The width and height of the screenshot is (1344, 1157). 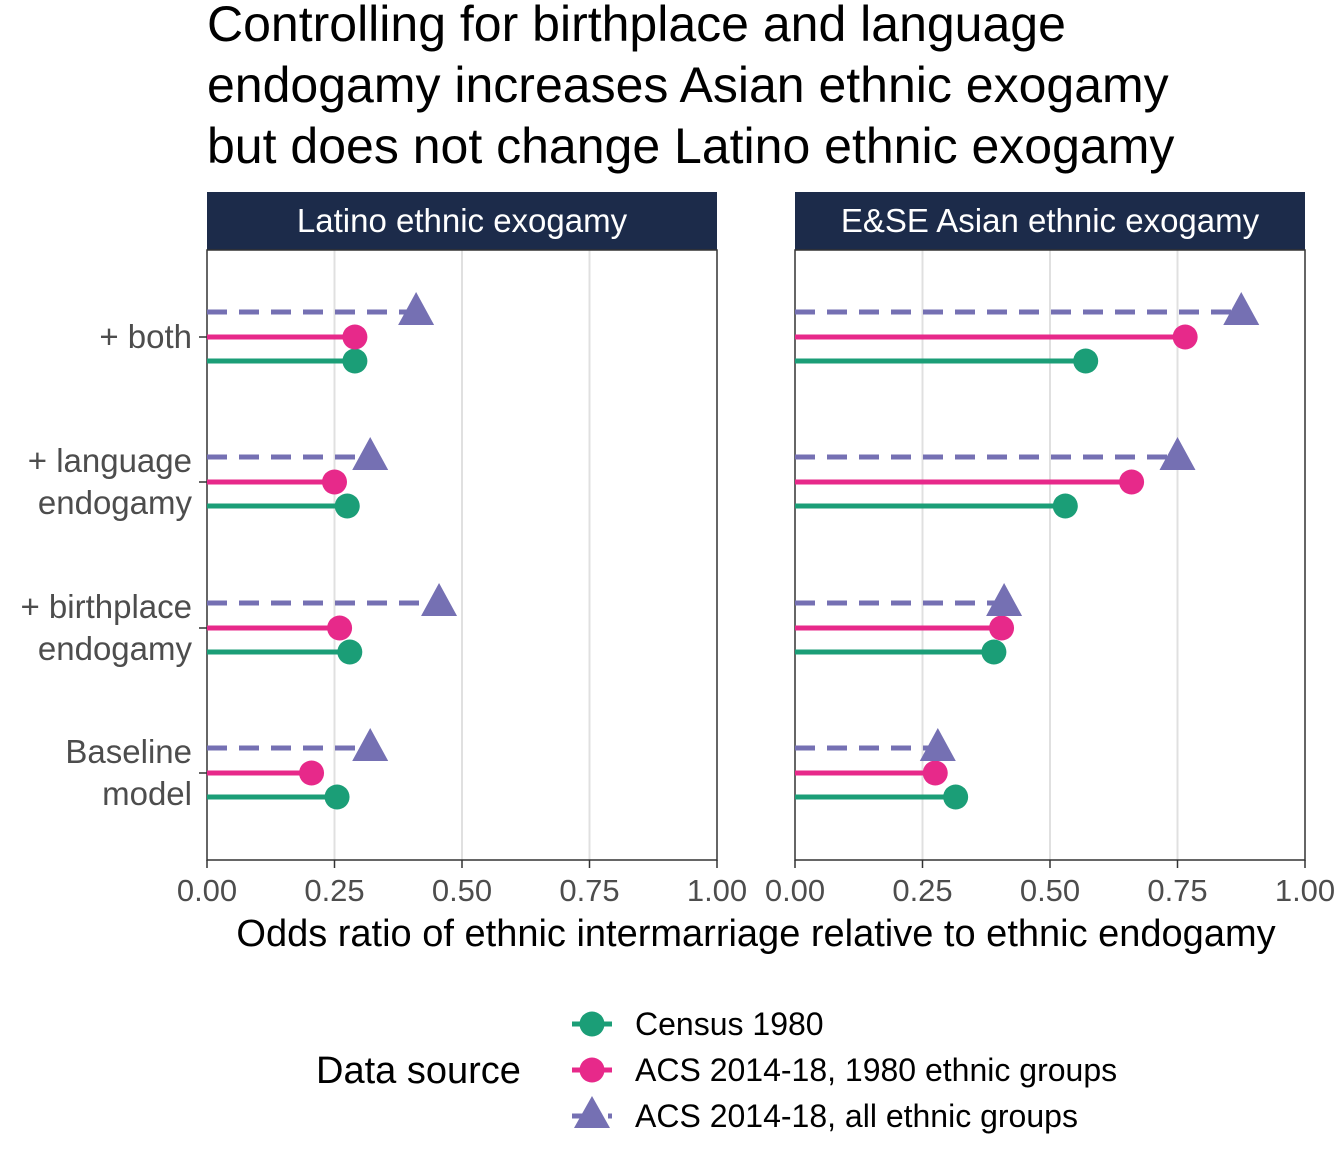 I want to click on y-category-label: Baseline, so click(x=128, y=751).